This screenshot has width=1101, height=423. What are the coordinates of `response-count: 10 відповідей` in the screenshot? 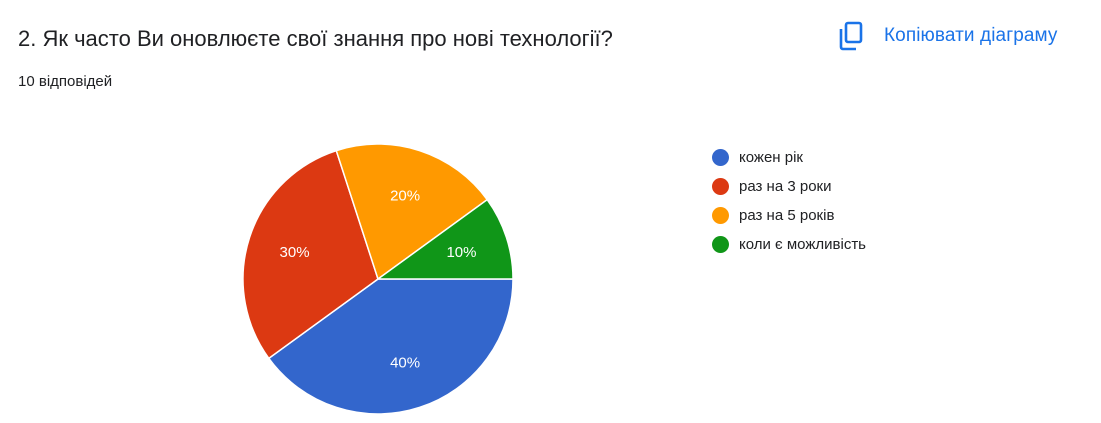 It's located at (65, 81).